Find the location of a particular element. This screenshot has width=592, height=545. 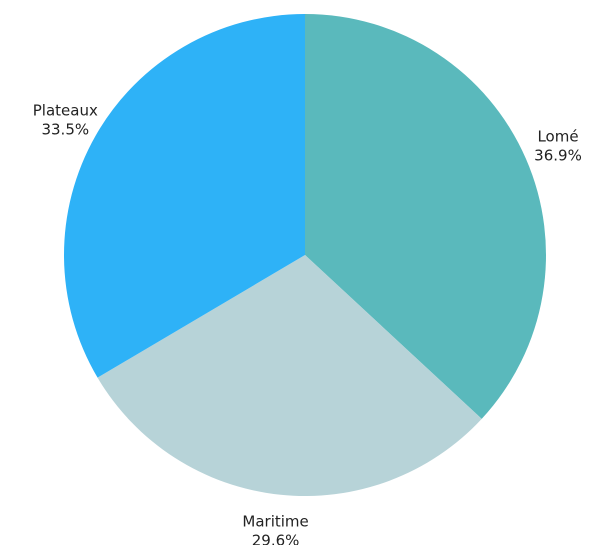

slice-category-label: Plateaux is located at coordinates (65, 110).